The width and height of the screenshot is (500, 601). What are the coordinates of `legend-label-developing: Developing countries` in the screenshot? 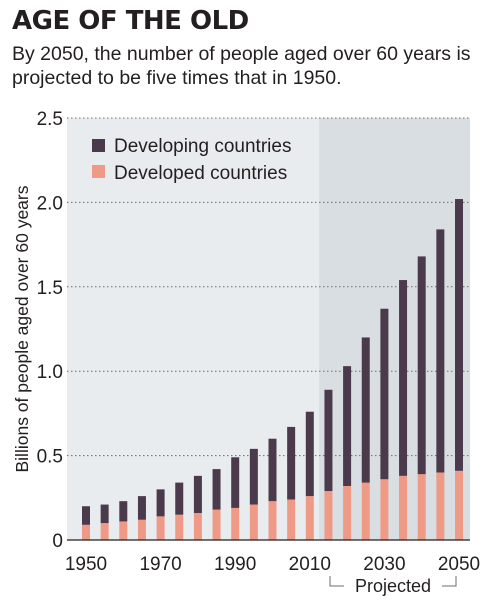 It's located at (202, 146).